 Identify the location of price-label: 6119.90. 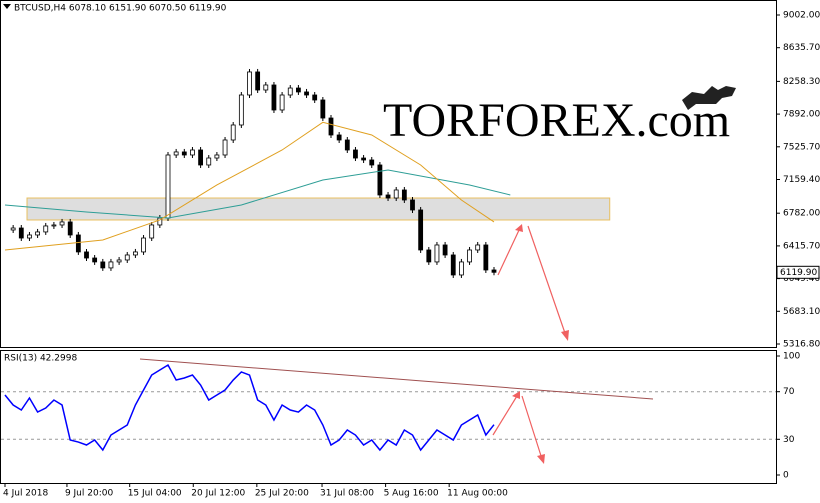
(798, 273).